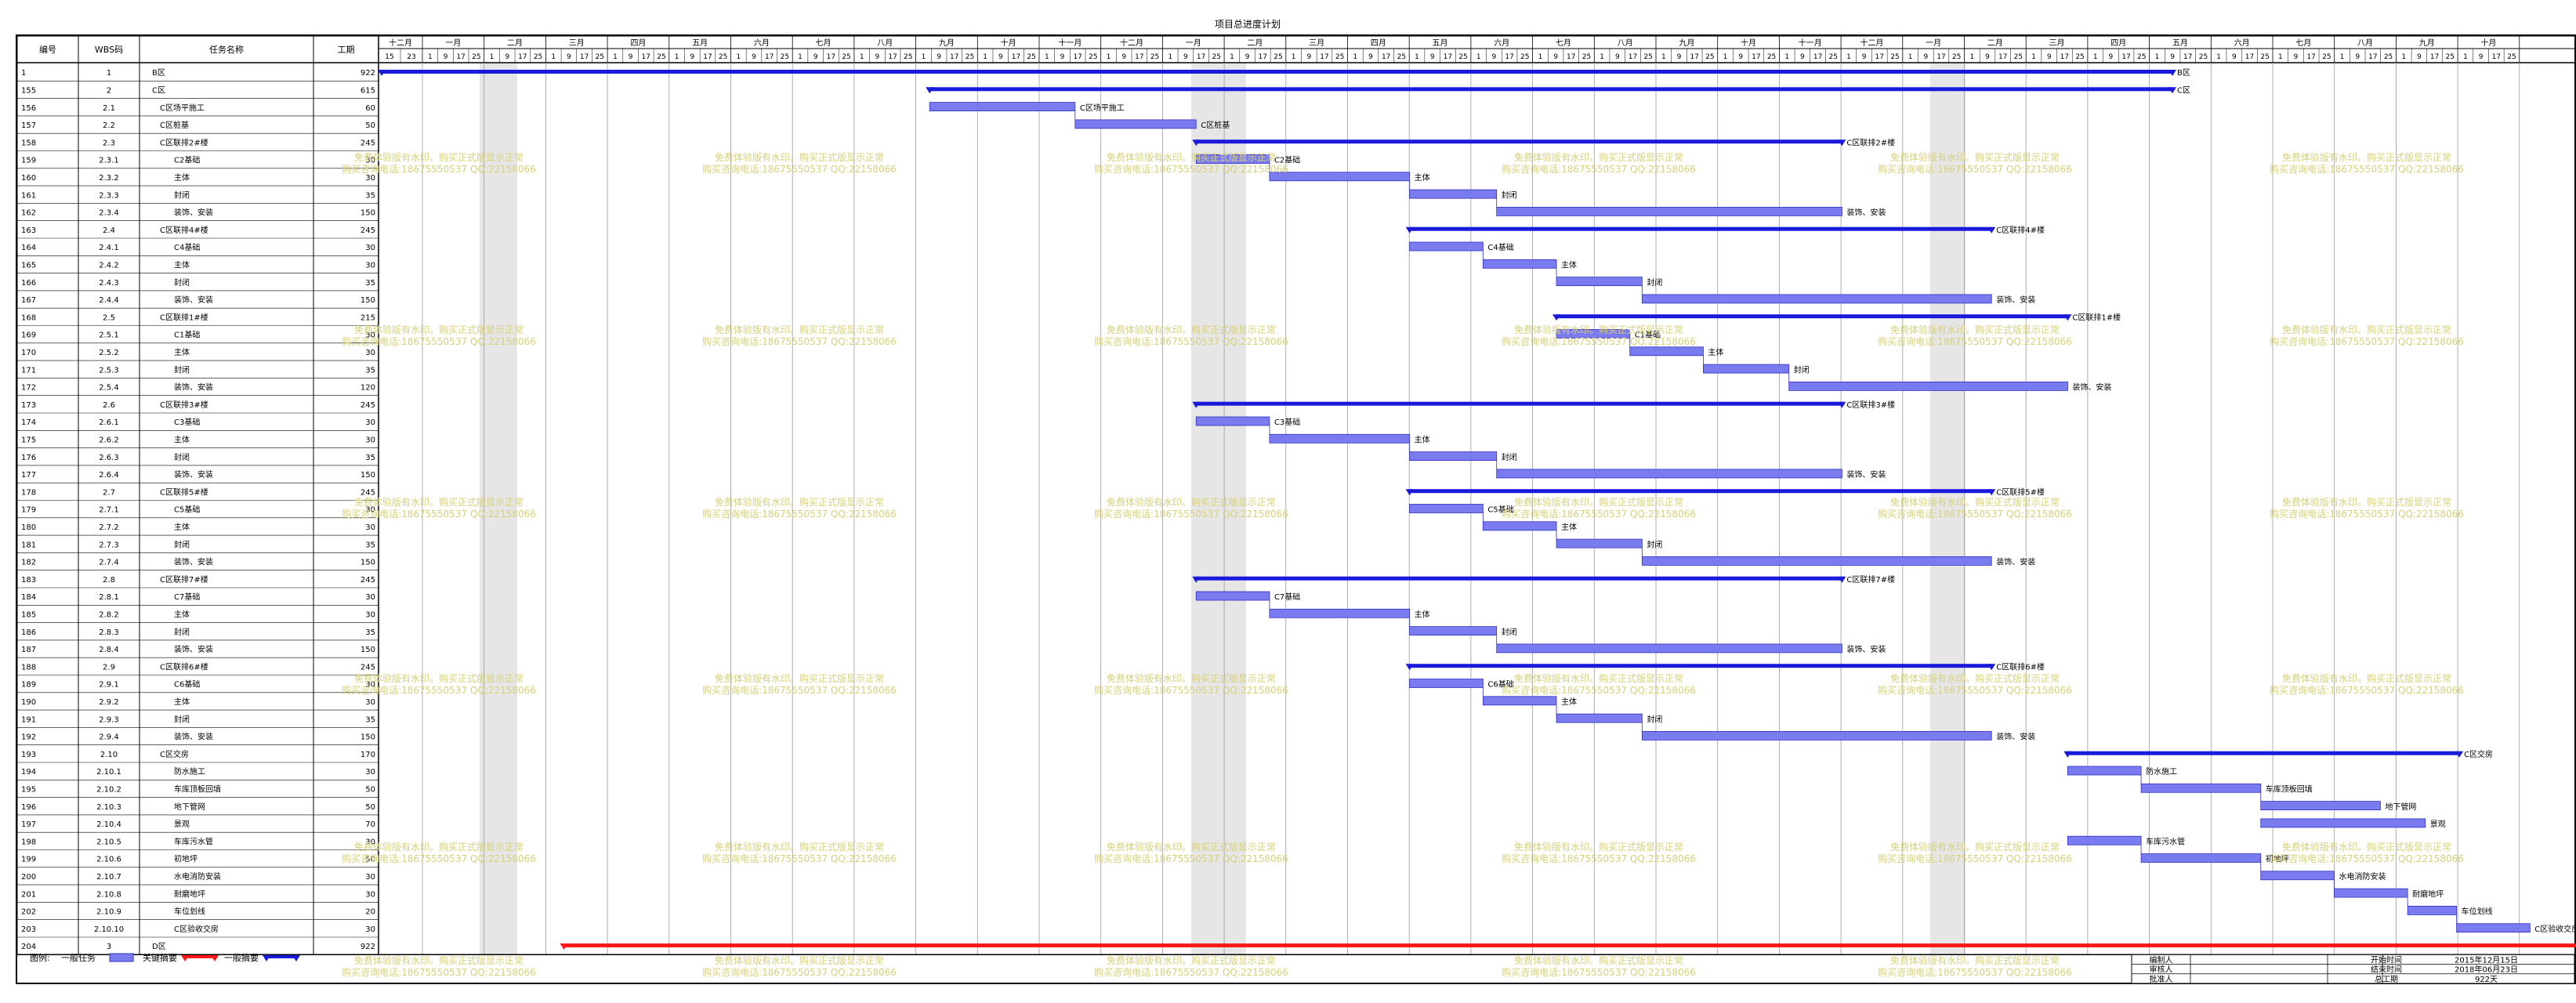 The height and width of the screenshot is (1003, 2576). Describe the element at coordinates (2015, 562) in the screenshot. I see `bar-label: 装饰、安装` at that location.